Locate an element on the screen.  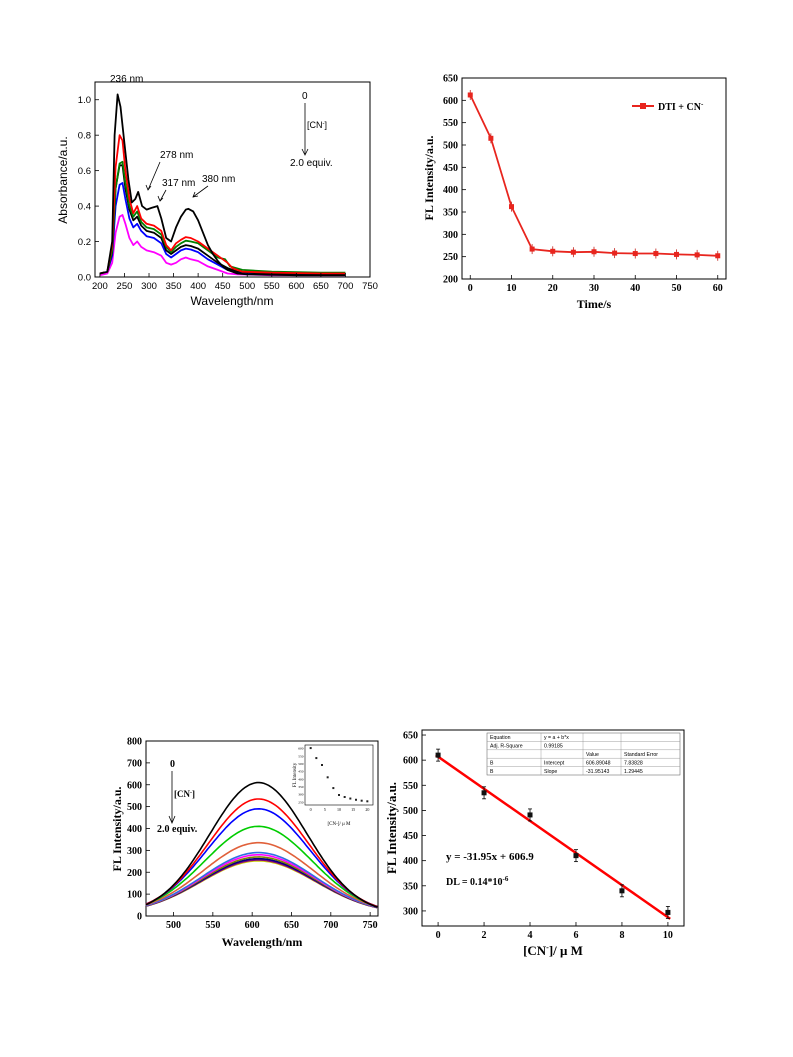
fit-table-cell: B is located at coordinates (492, 763).